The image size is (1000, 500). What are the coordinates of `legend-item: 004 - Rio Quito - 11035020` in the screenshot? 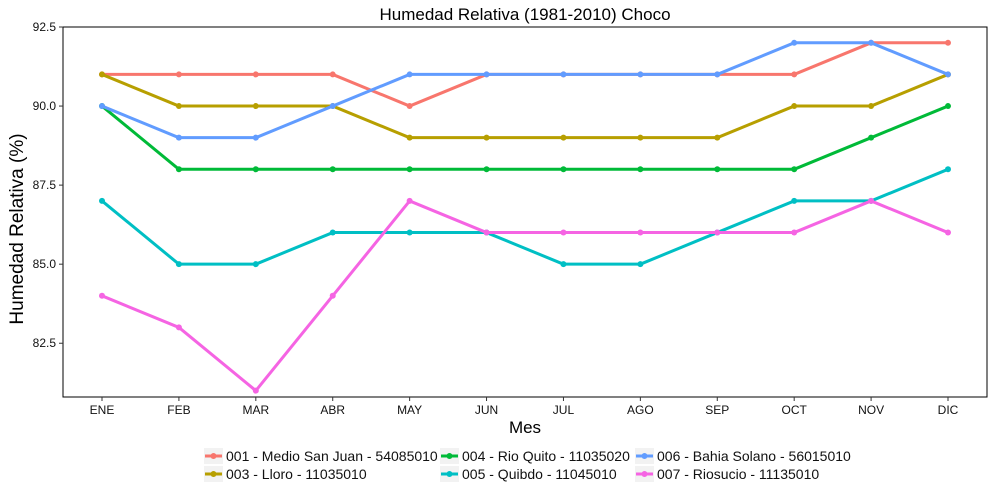 It's located at (535, 456).